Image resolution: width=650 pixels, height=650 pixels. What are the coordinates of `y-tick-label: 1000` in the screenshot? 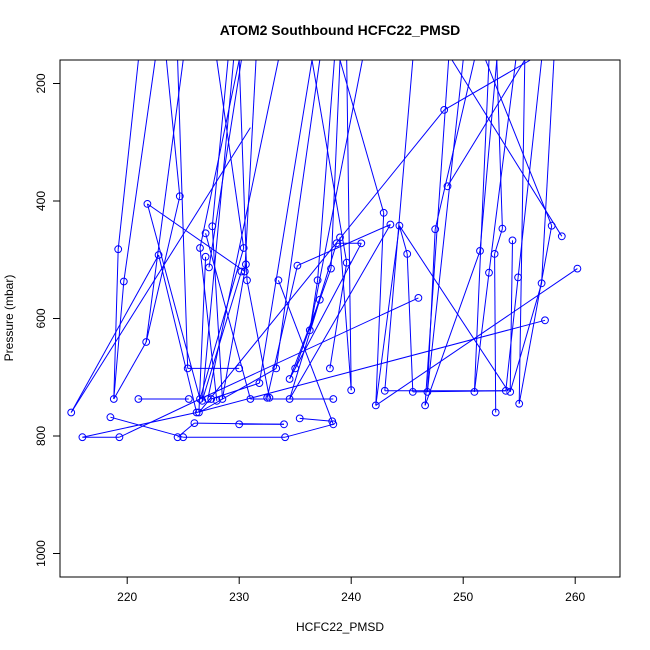 It's located at (41, 553).